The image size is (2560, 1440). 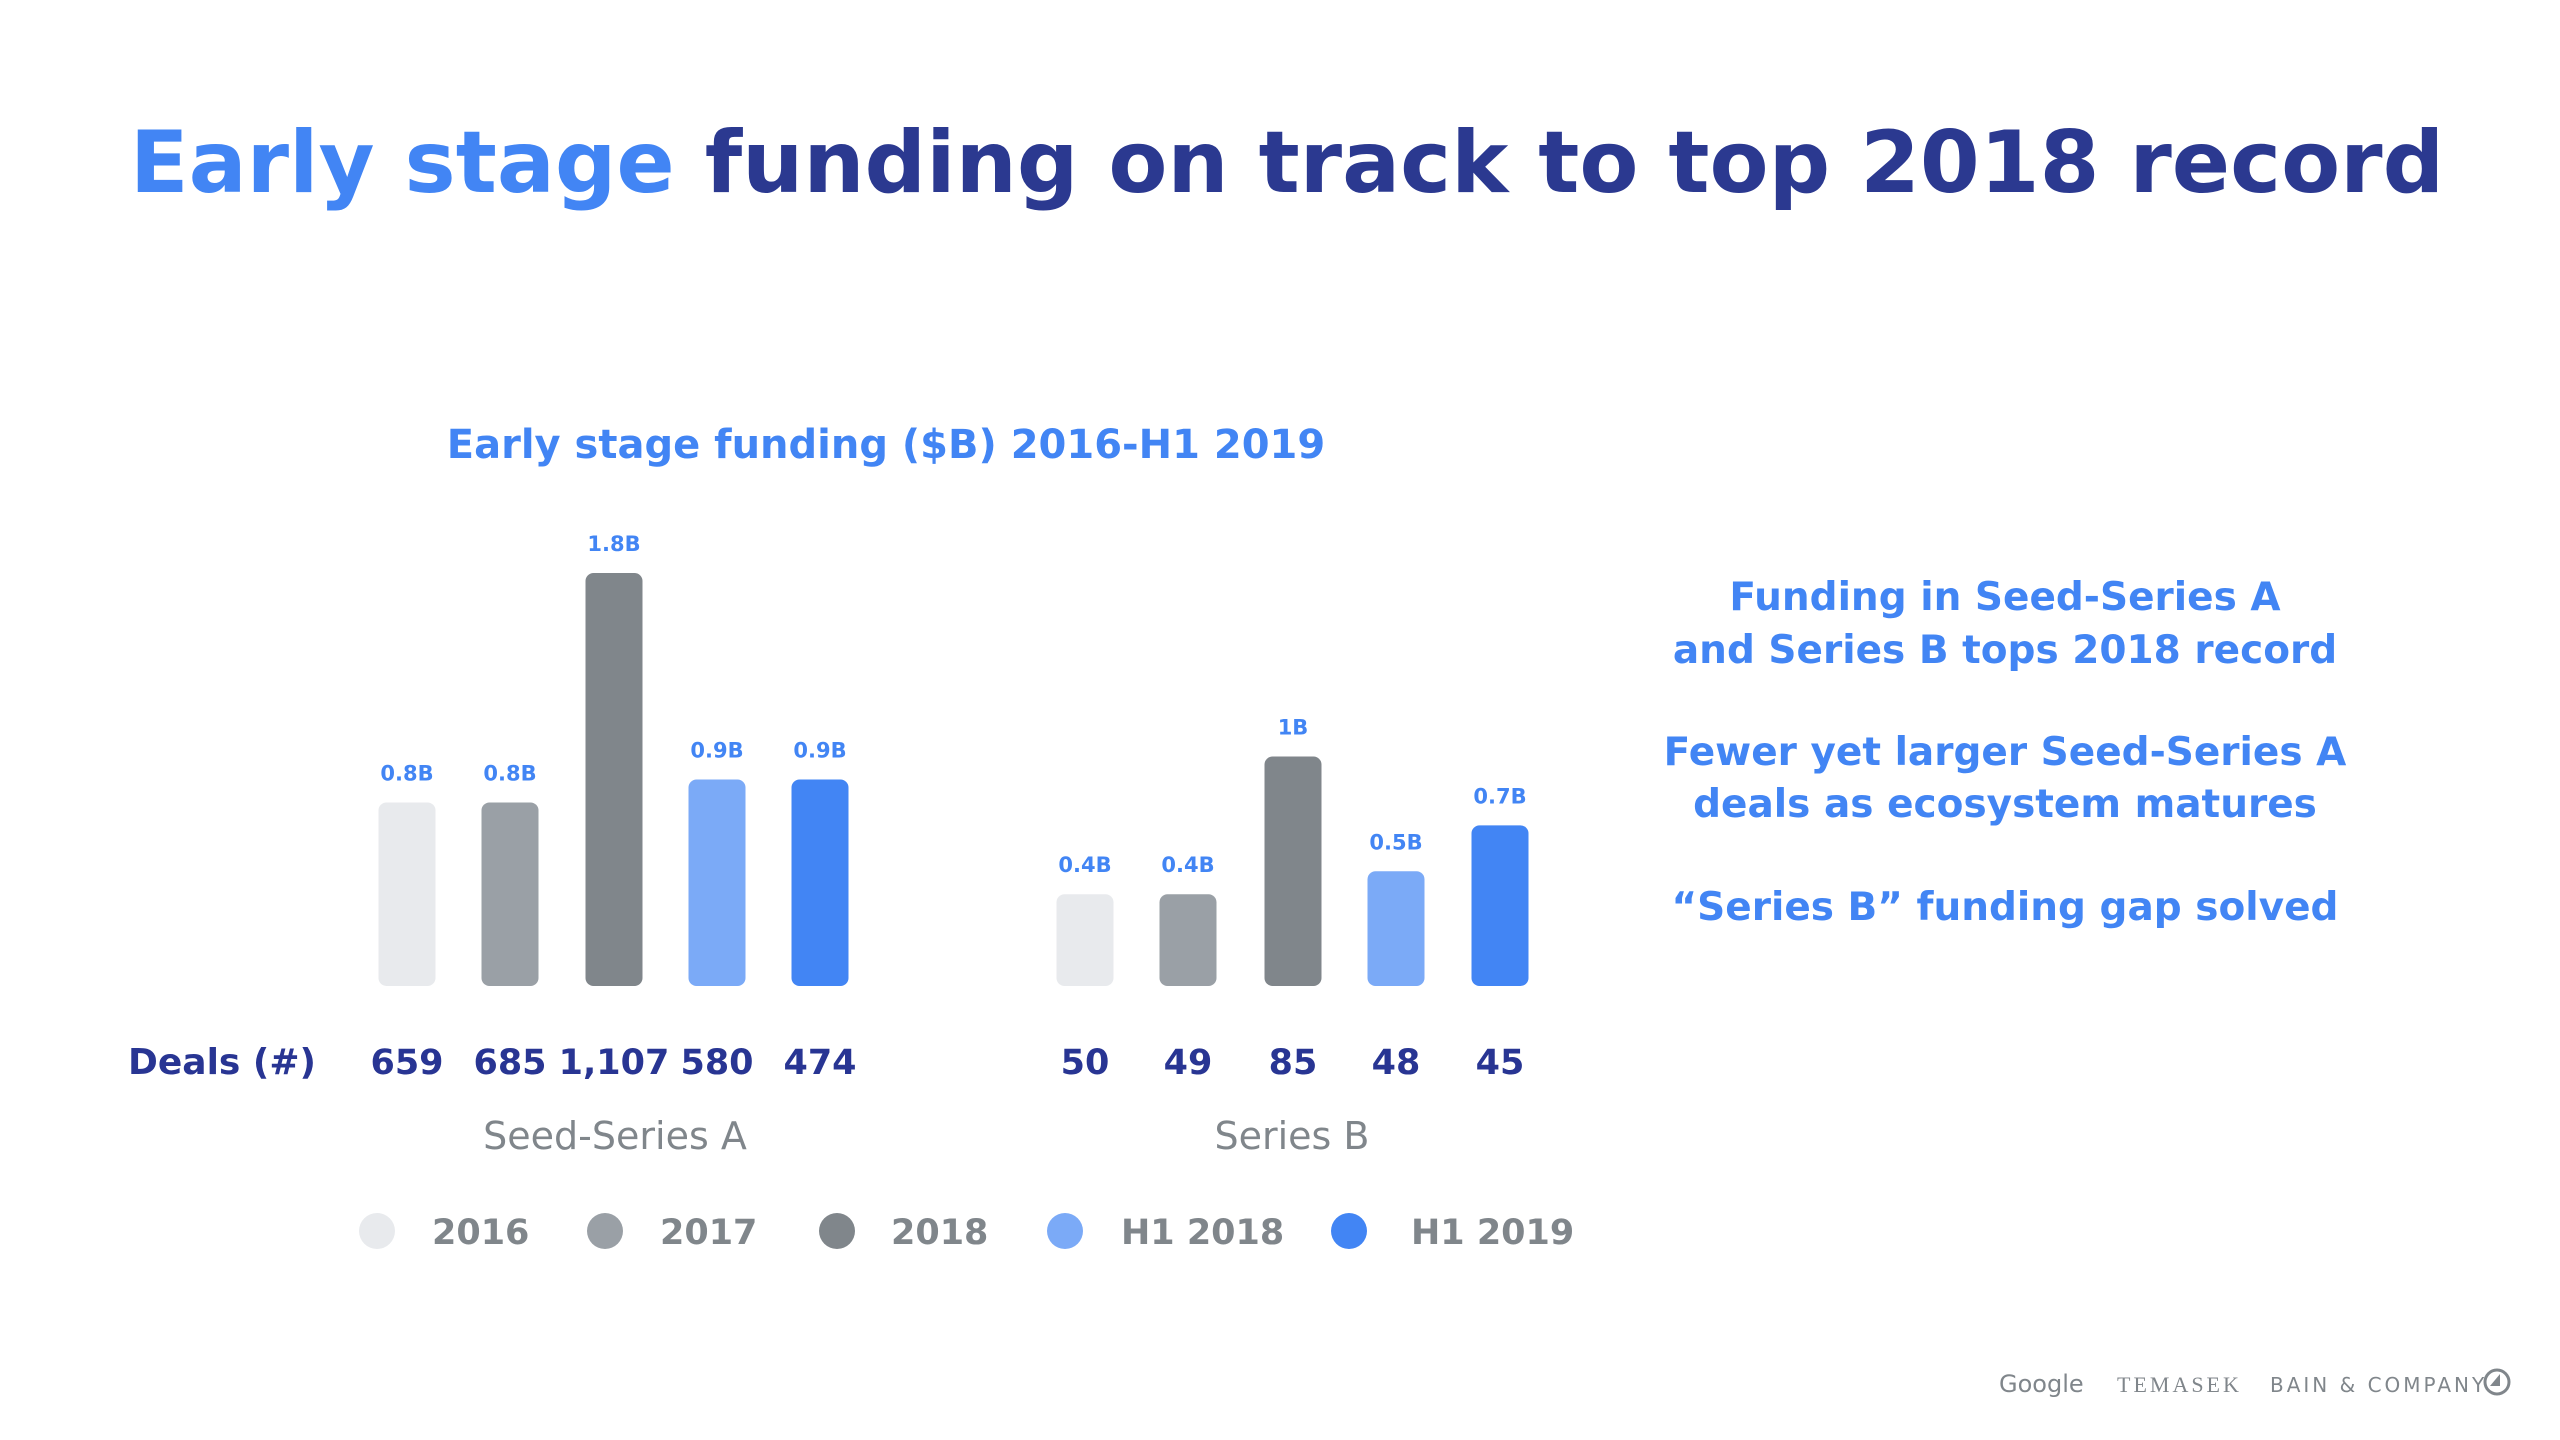 What do you see at coordinates (2378, 1385) in the screenshot?
I see `bain-logo: BAIN & COMPANY` at bounding box center [2378, 1385].